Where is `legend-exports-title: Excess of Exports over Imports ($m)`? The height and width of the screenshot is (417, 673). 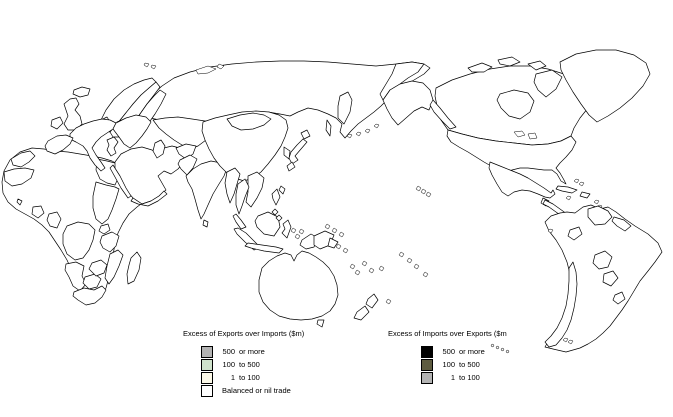
legend-exports-title: Excess of Exports over Imports ($m) is located at coordinates (244, 333).